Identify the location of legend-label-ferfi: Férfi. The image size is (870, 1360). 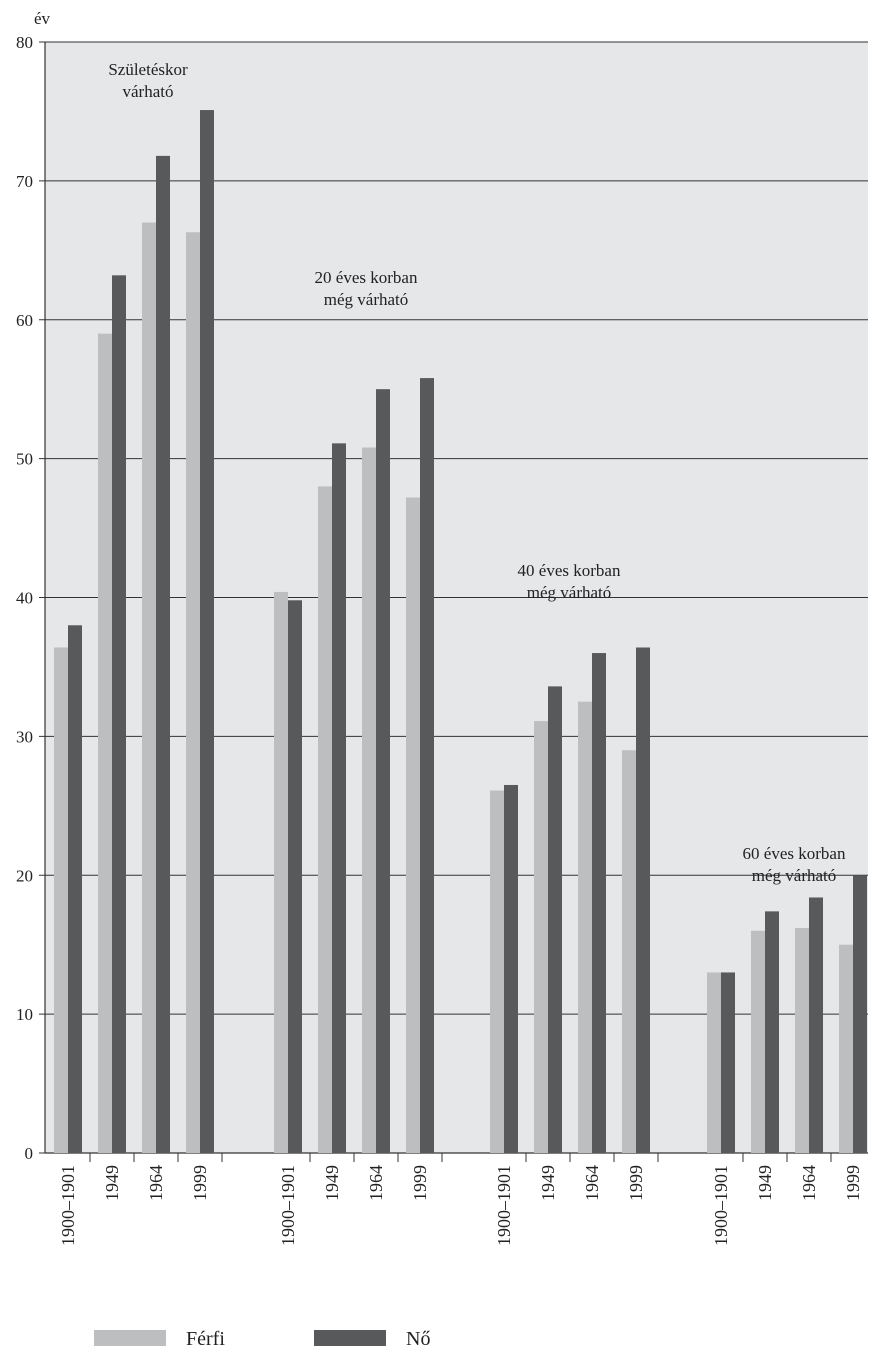
(205, 1339).